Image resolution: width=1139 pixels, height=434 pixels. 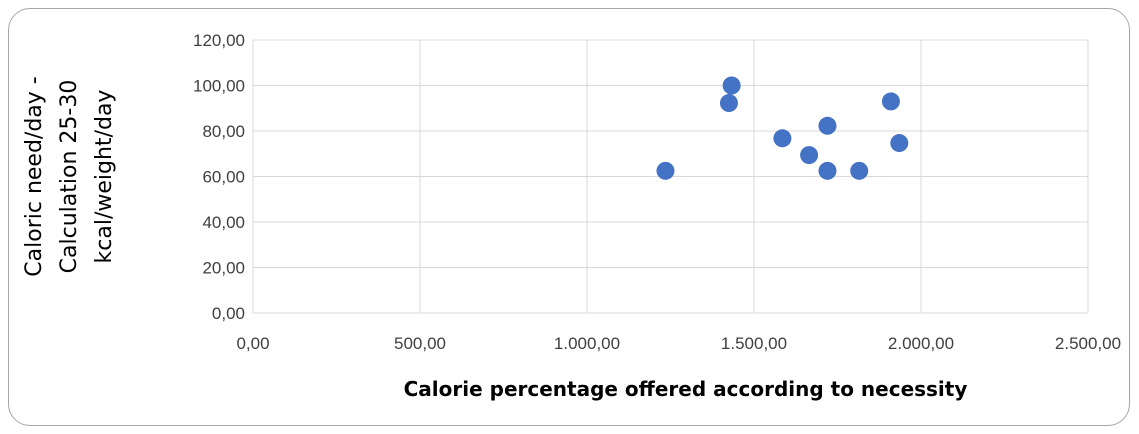 I want to click on y-axis-ticks: 0,00 20,00 40,00 60,00 80,00 100,00 120,00, so click(x=219, y=177).